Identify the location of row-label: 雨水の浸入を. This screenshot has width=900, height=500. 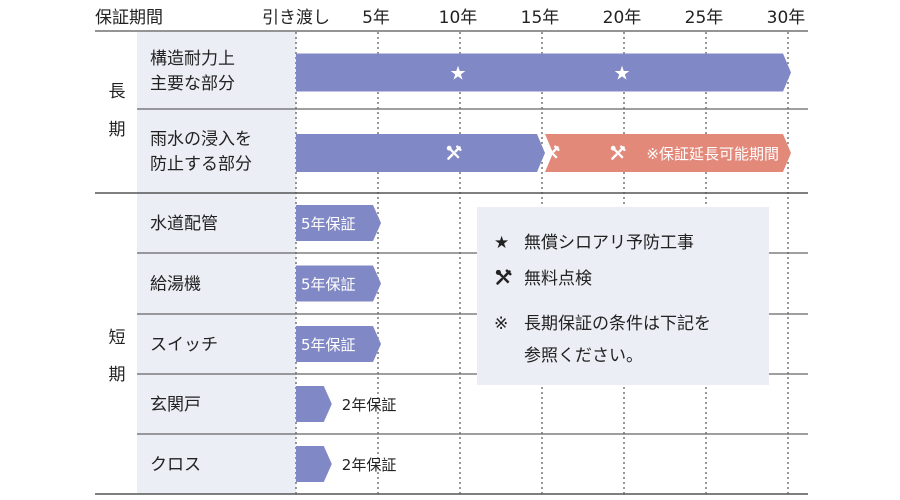
(201, 140).